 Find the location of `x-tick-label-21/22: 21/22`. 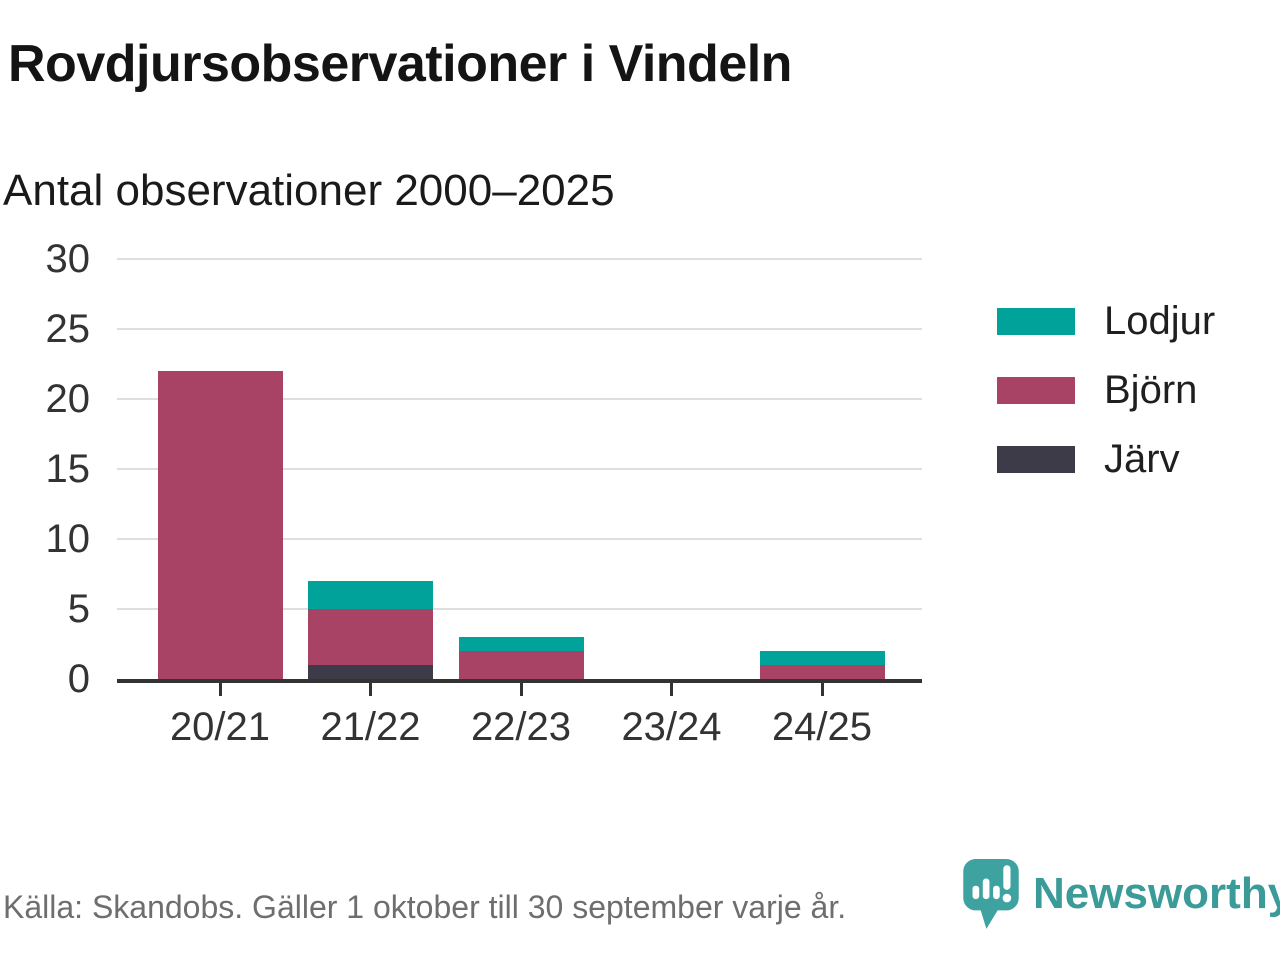

x-tick-label-21/22: 21/22 is located at coordinates (370, 727).